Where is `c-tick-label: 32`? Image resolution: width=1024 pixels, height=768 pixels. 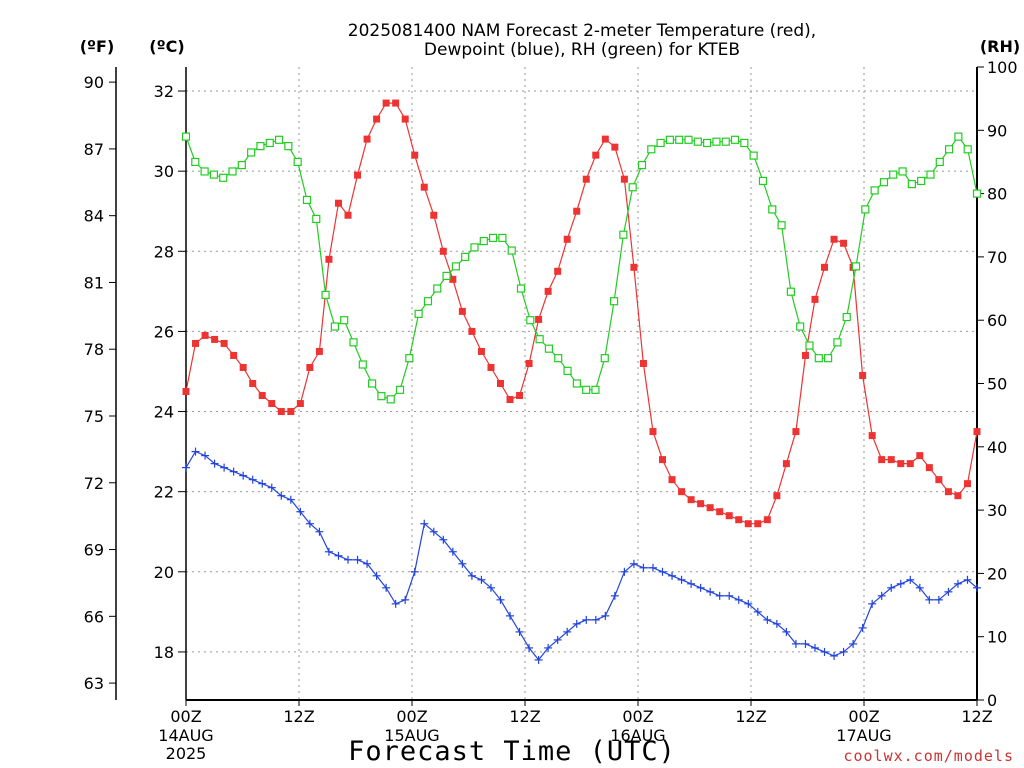 c-tick-label: 32 is located at coordinates (164, 91).